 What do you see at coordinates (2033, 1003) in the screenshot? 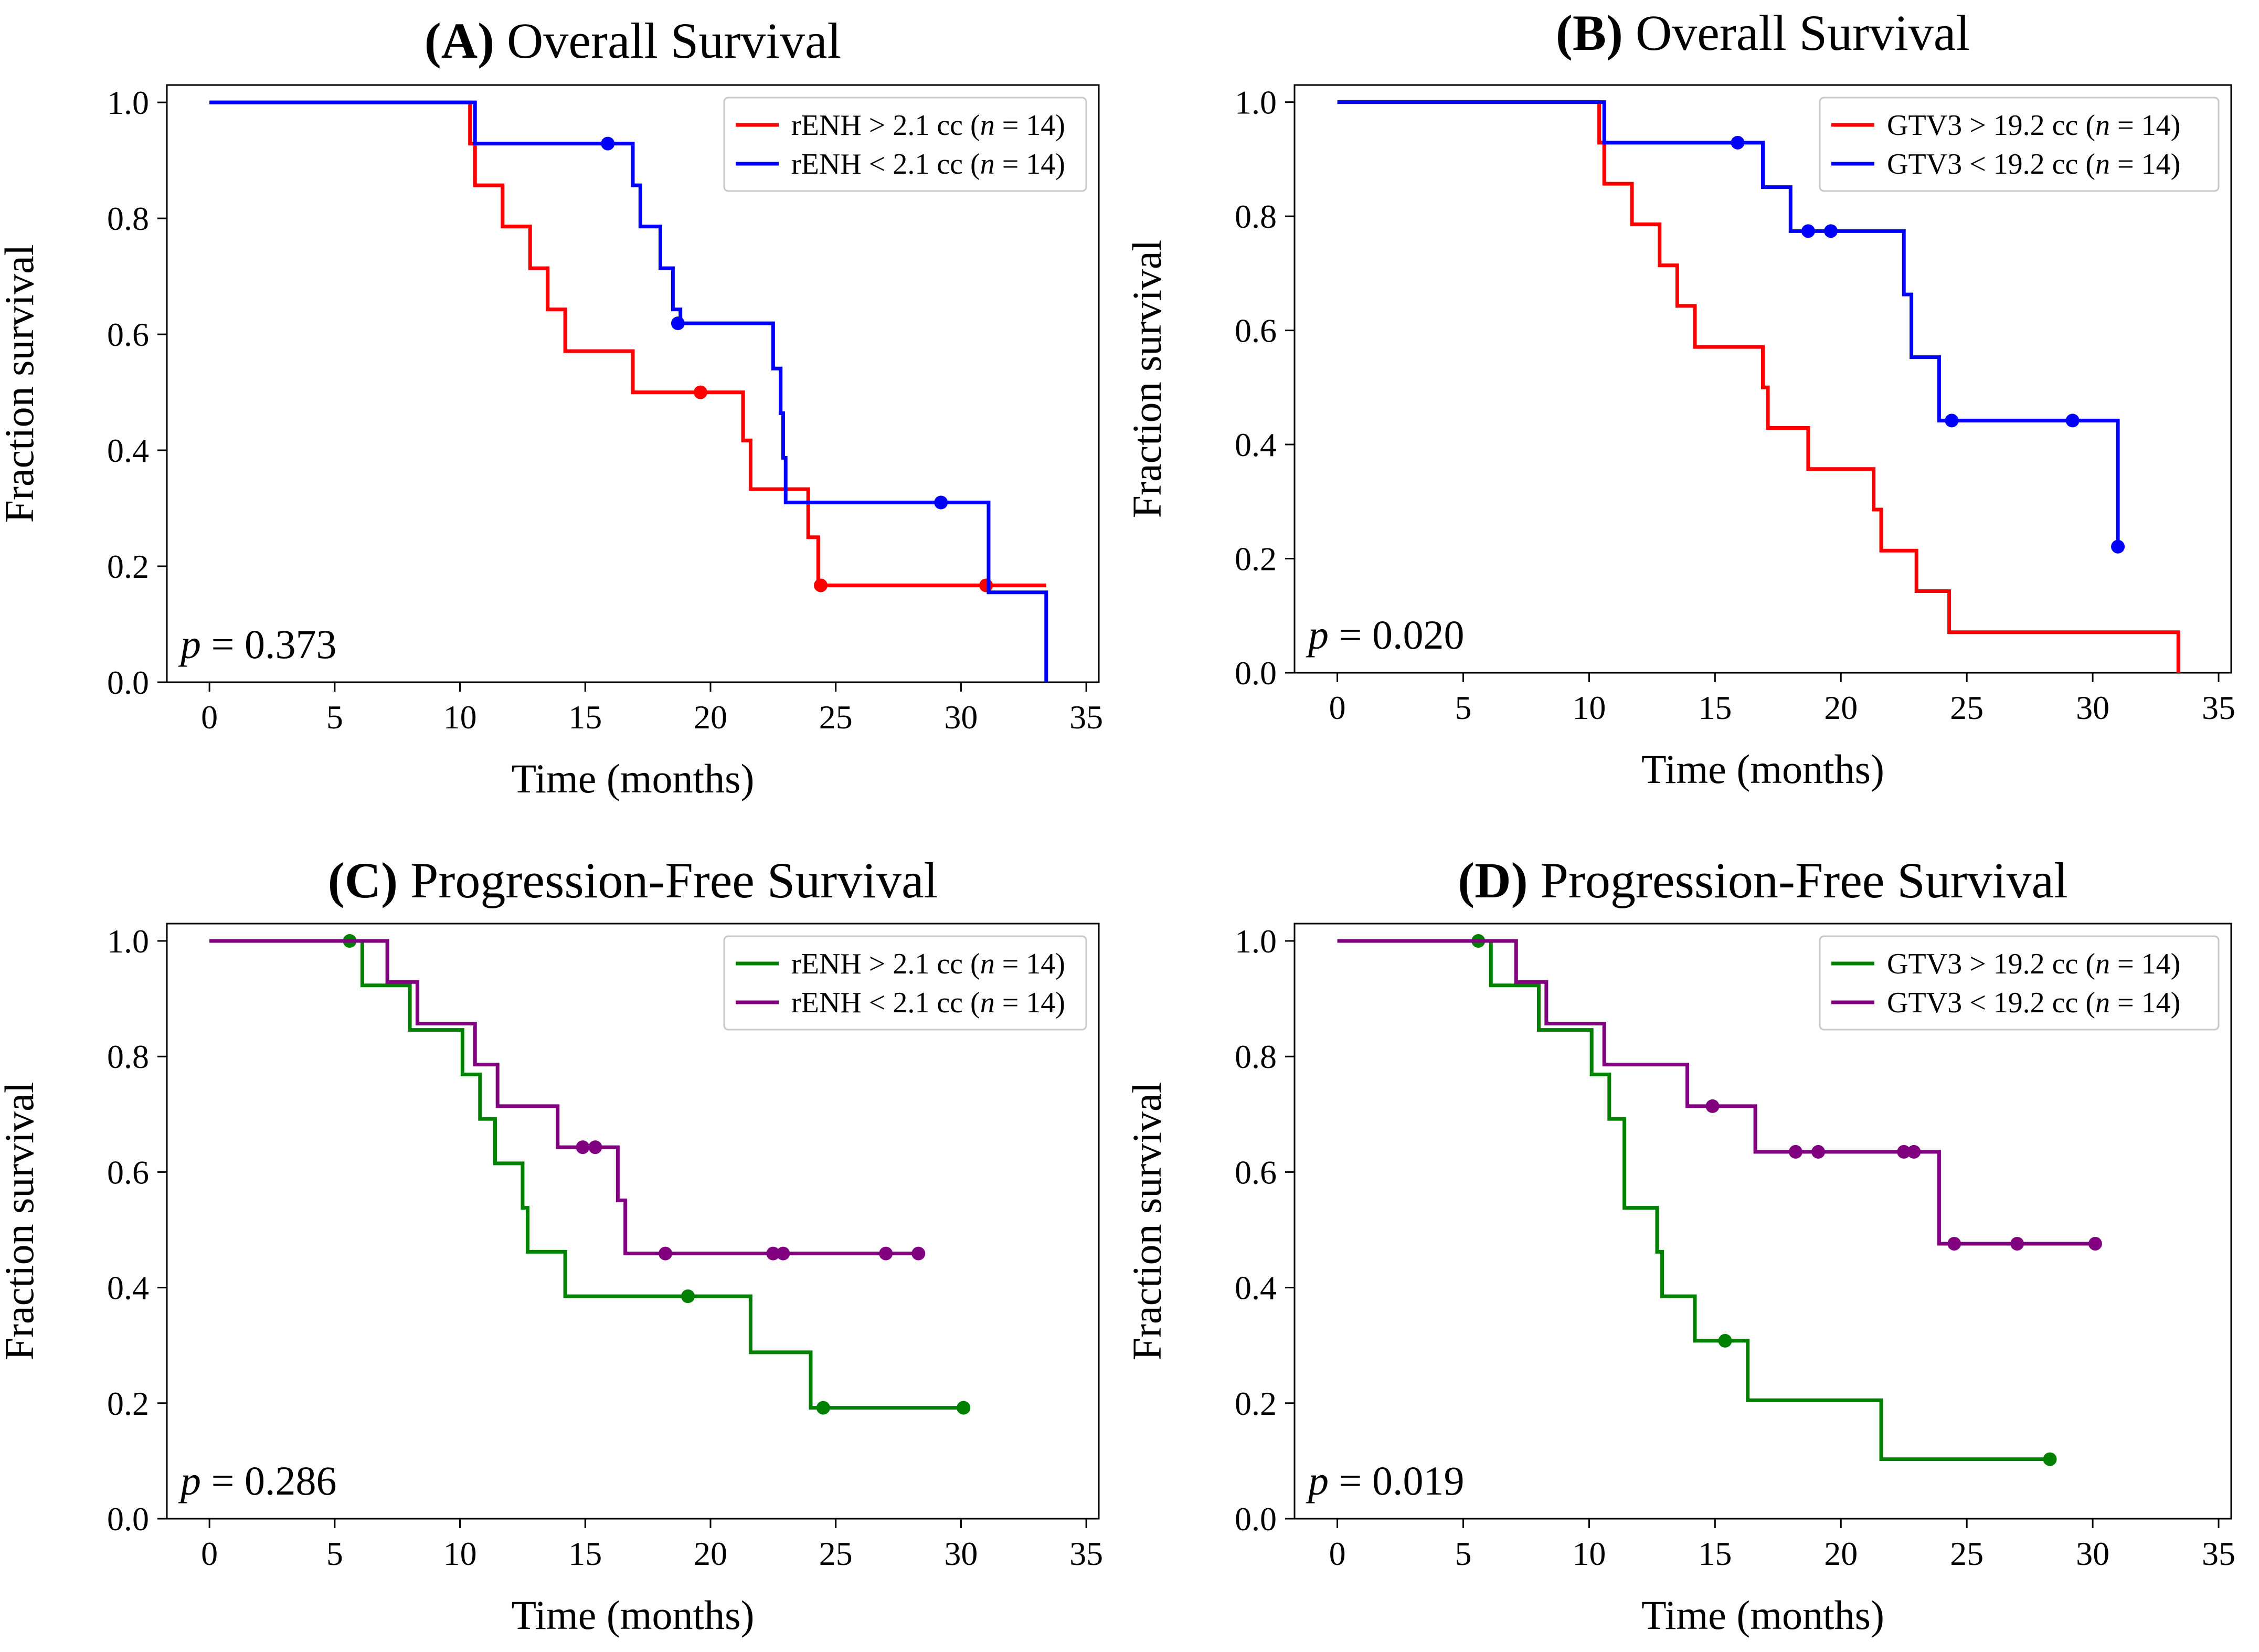
I see `legend-entry-2: GTV3 < 19.2 cc (n = 14)` at bounding box center [2033, 1003].